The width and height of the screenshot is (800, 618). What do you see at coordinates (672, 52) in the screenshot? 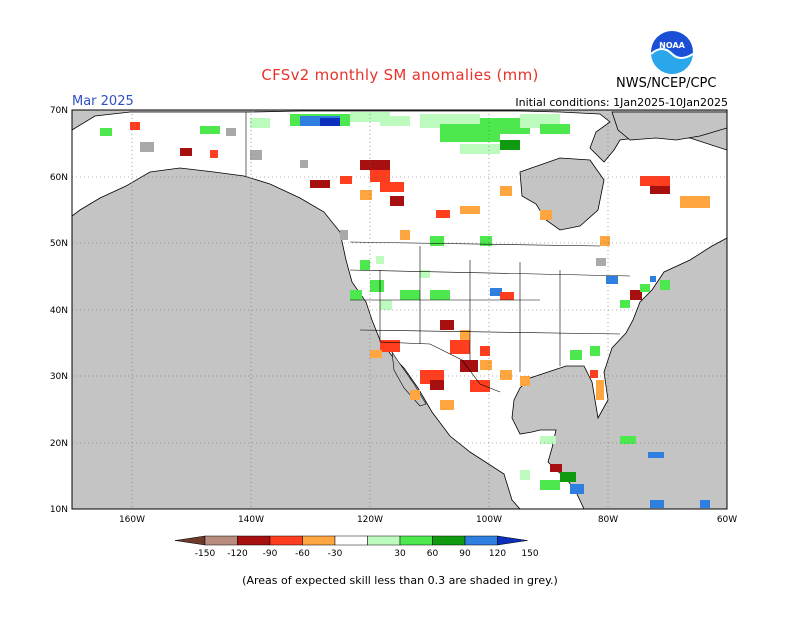
I see `noaa-logo-icon: NOAA` at bounding box center [672, 52].